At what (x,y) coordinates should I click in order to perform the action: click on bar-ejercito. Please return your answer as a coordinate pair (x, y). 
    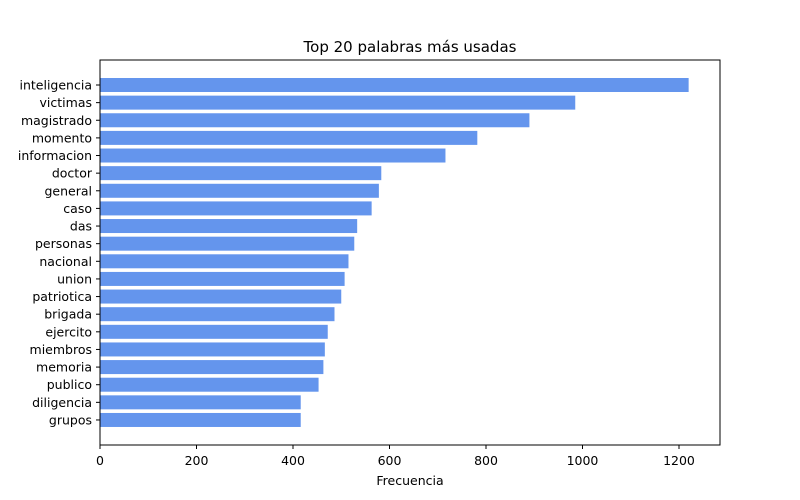
    Looking at the image, I should click on (214, 331).